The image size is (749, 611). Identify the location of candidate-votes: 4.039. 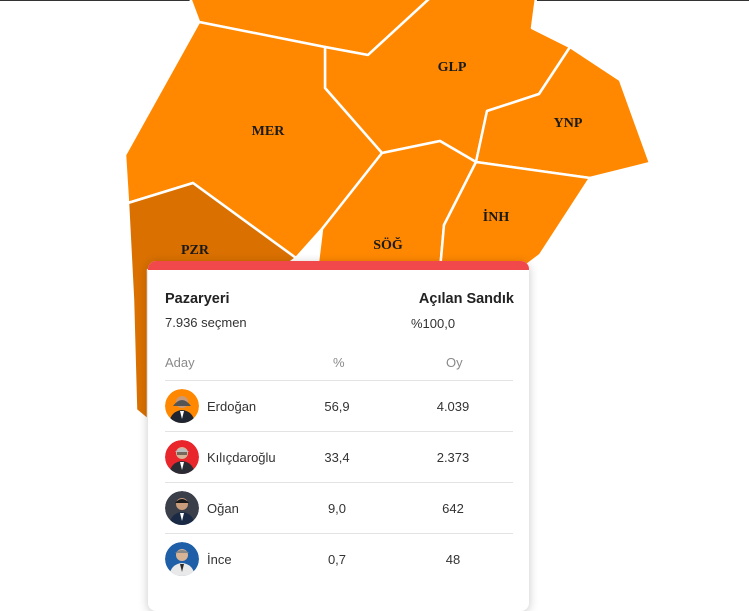
(453, 406).